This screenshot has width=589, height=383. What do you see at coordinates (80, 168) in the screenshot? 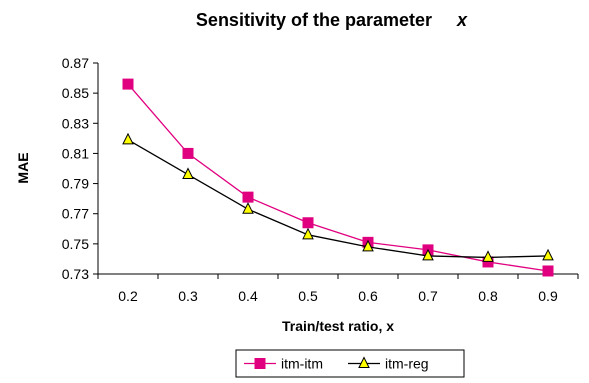
I see `y-axis-ticks: 0.73 0.75 0.77 0.79 0.81 0.83 0.85 0.87` at bounding box center [80, 168].